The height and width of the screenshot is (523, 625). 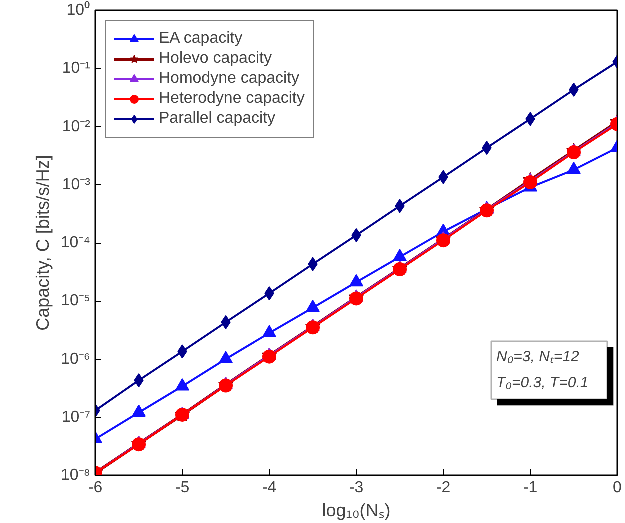 What do you see at coordinates (617, 488) in the screenshot?
I see `x-tick-label: 0` at bounding box center [617, 488].